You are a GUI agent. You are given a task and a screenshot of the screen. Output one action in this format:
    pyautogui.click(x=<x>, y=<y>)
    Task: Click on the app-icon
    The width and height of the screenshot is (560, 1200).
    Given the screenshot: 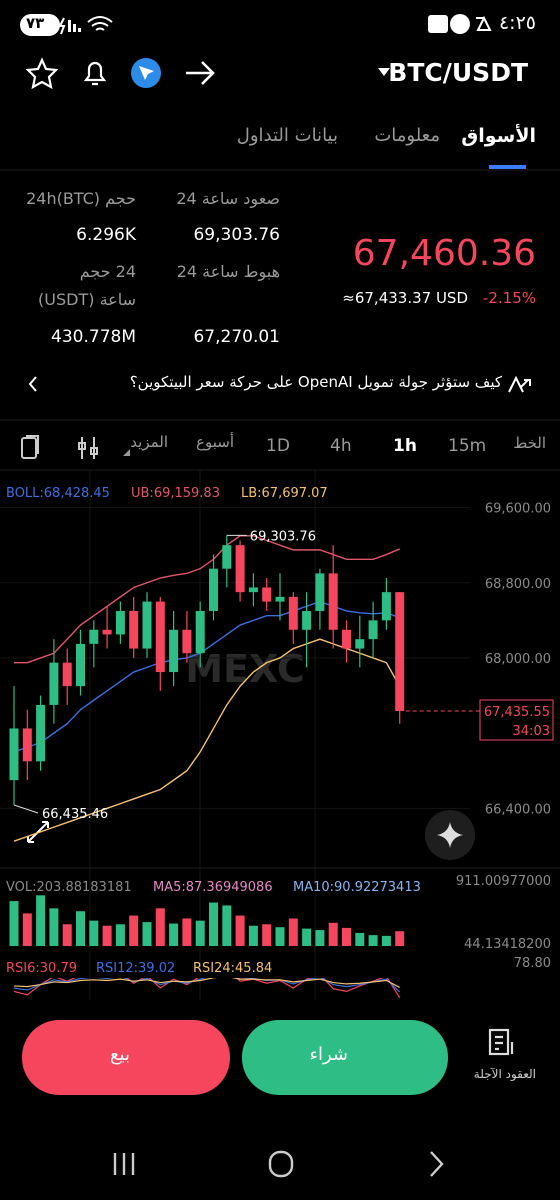 What is the action you would take?
    pyautogui.click(x=438, y=24)
    